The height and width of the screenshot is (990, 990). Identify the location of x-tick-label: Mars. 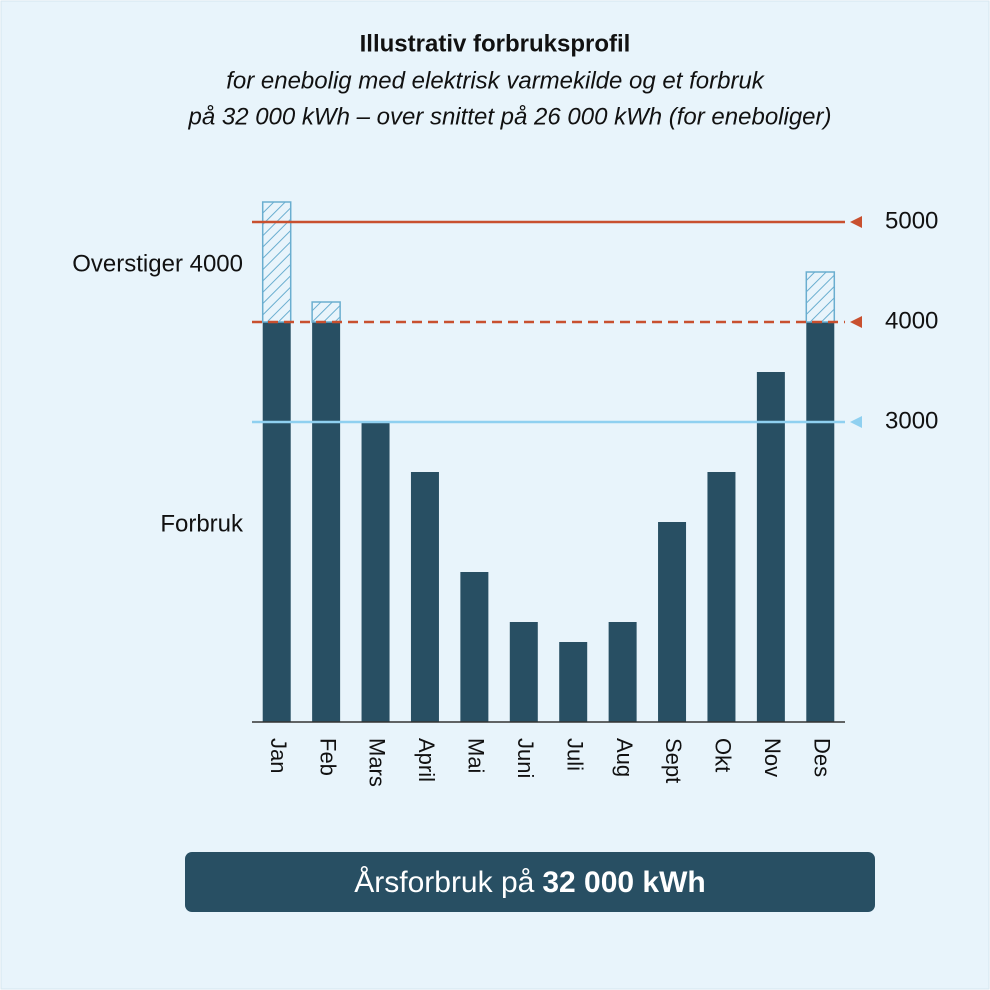
(377, 762).